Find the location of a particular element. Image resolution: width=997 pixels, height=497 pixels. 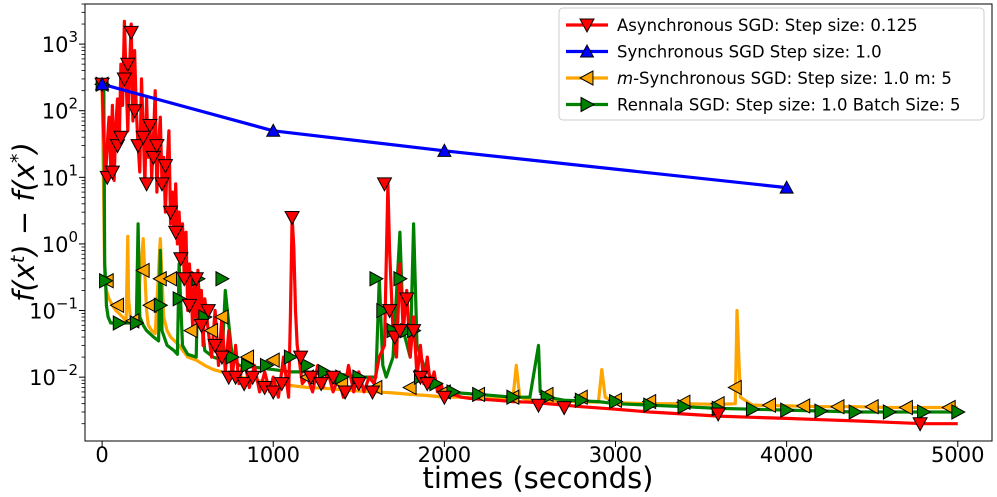

legend-box is located at coordinates (771, 64).